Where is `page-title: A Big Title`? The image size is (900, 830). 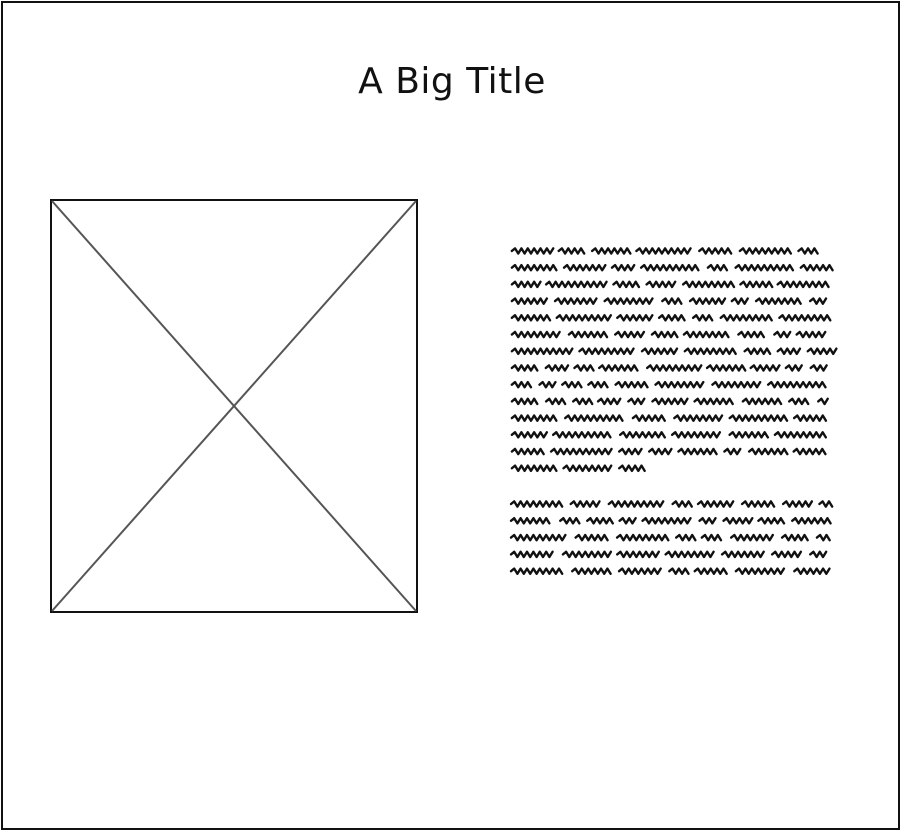
page-title: A Big Title is located at coordinates (452, 81).